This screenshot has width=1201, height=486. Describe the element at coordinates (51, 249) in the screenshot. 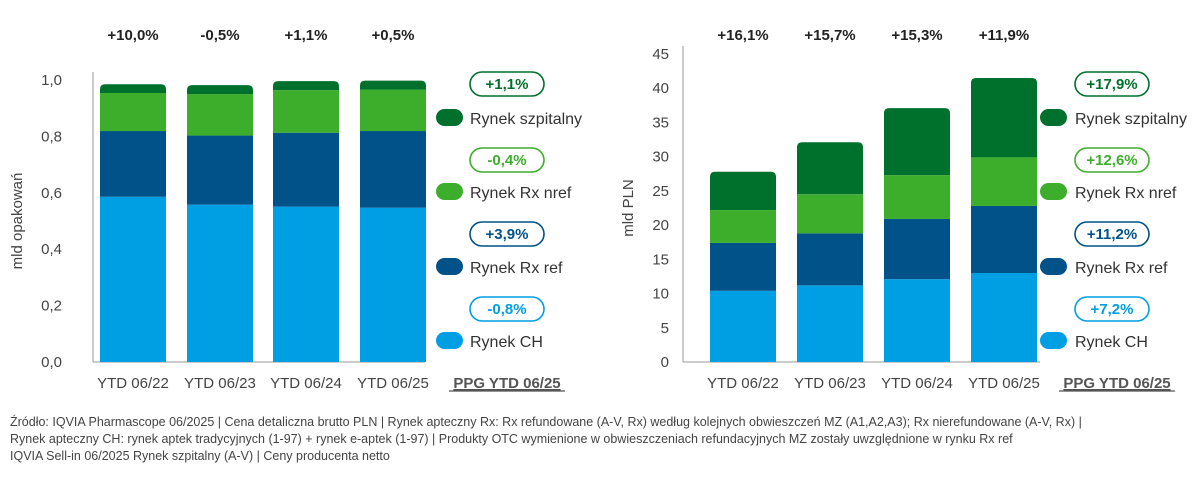

I see `y-tick-label: 0,4` at that location.